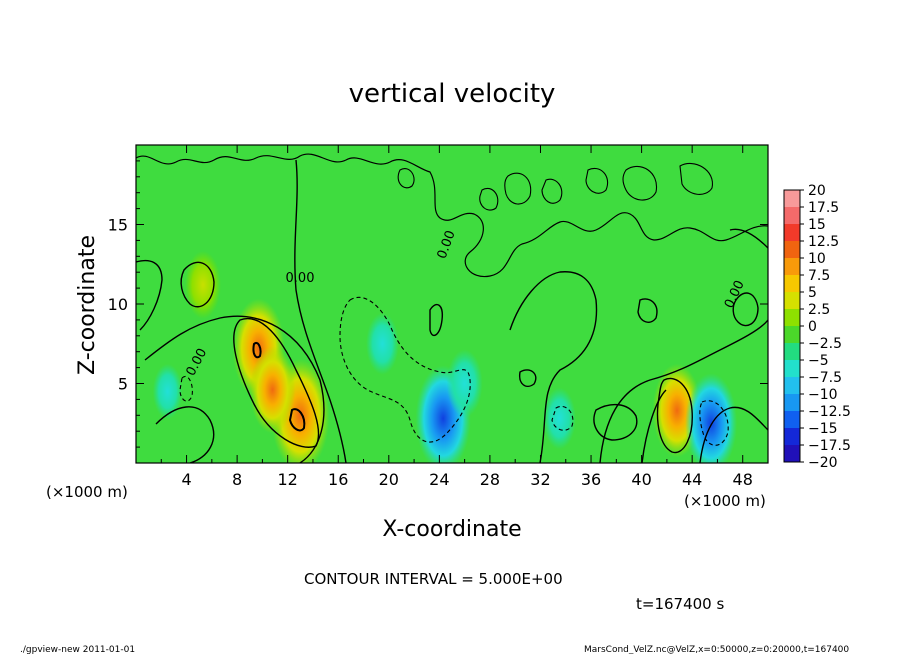 The width and height of the screenshot is (904, 654). Describe the element at coordinates (819, 310) in the screenshot. I see `colorbar-label: 2.5` at that location.